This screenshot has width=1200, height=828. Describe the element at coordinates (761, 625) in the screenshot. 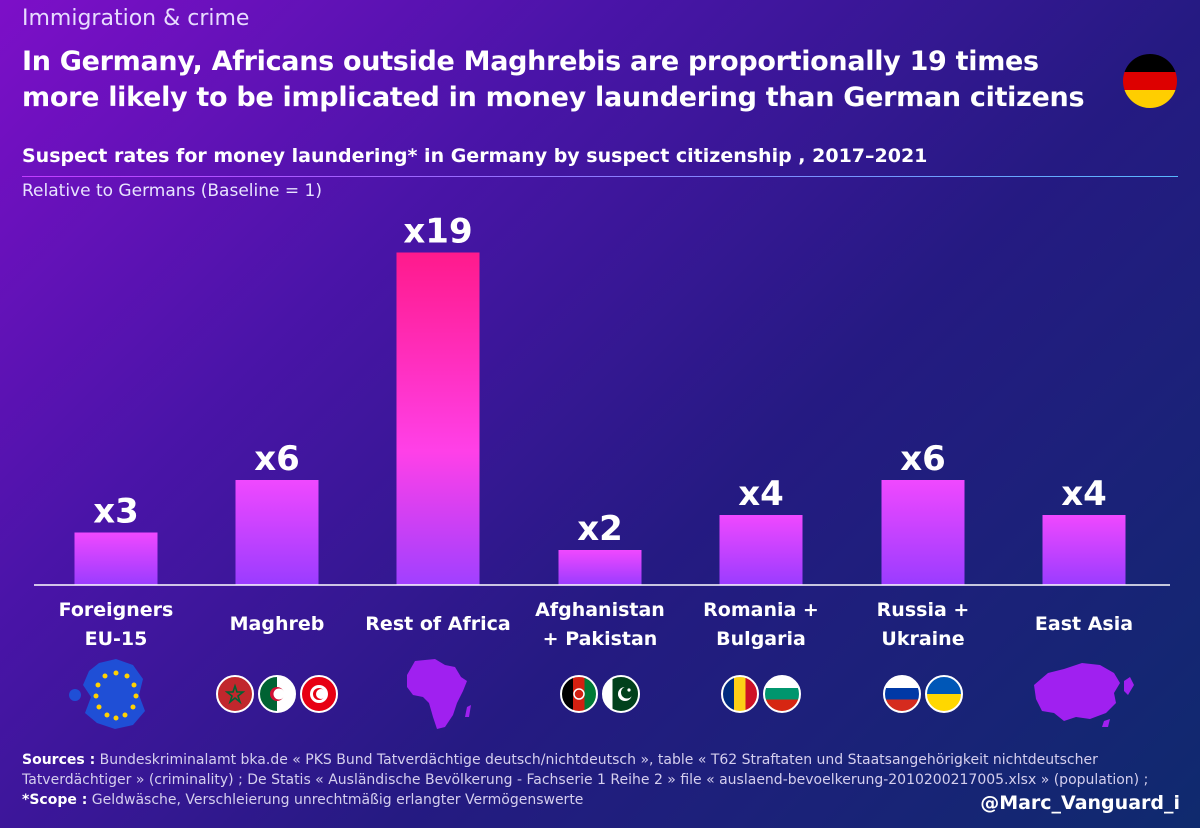

I see `category-label-5: Romania + Bulgaria` at that location.